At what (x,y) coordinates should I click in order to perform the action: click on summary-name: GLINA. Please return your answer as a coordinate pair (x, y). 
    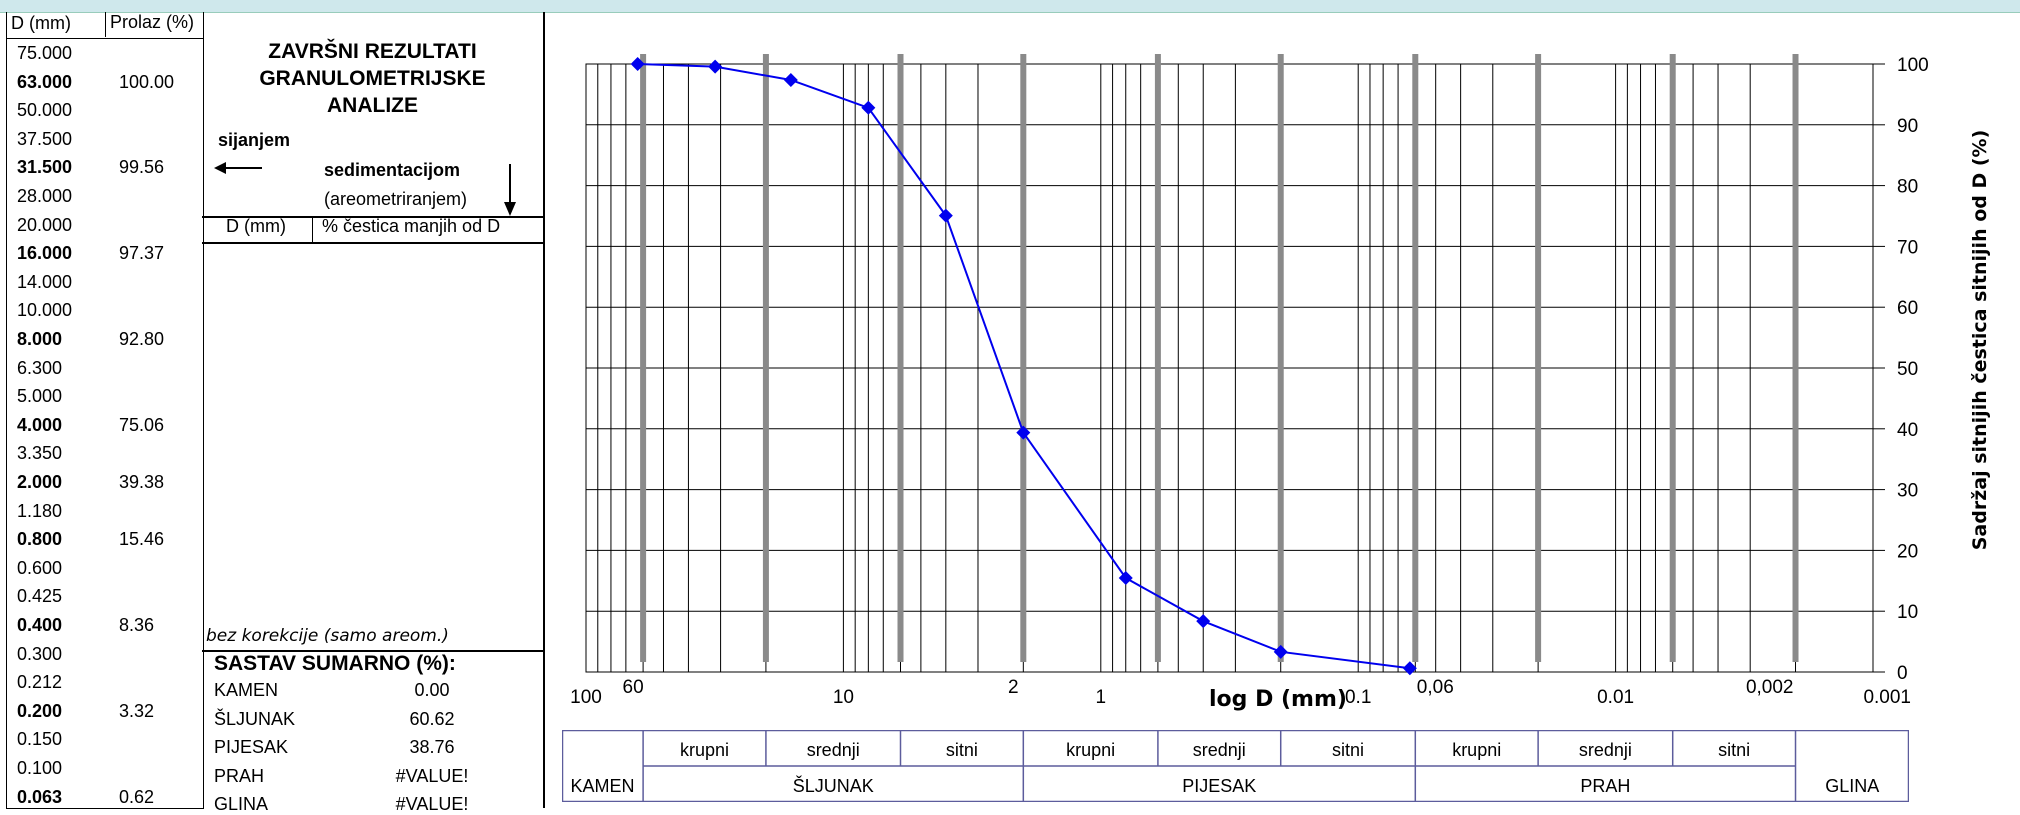
    Looking at the image, I should click on (241, 804).